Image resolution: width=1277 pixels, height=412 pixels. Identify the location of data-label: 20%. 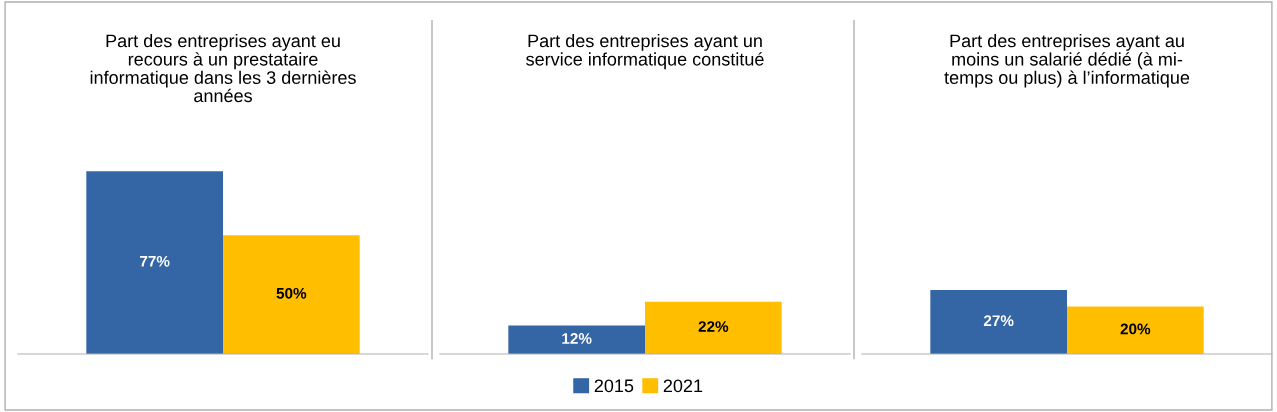
(1135, 329).